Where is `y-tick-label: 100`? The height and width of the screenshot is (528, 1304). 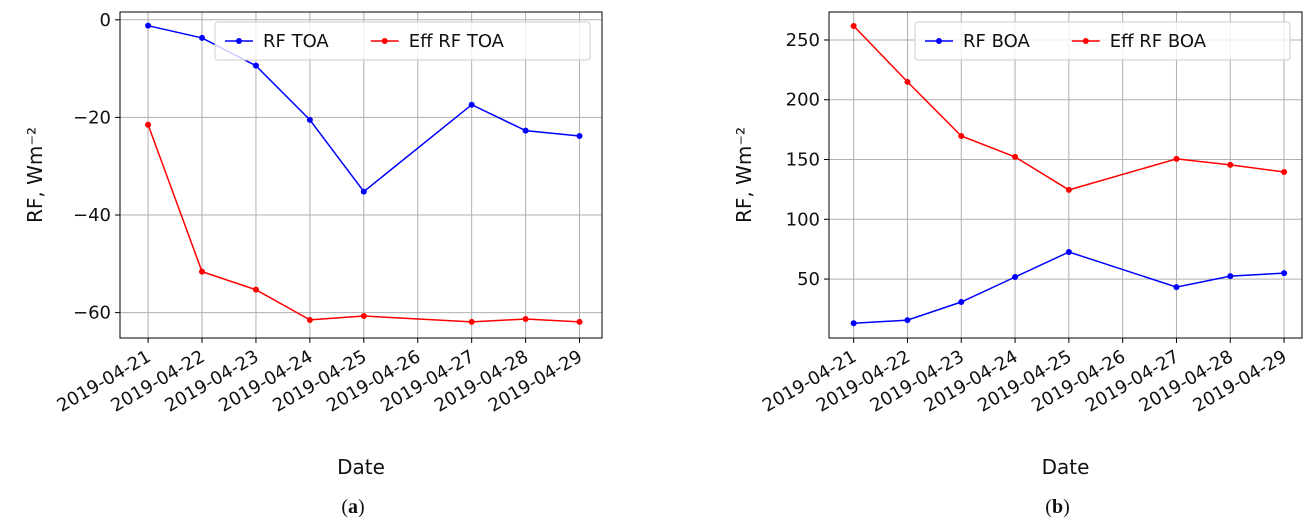
y-tick-label: 100 is located at coordinates (803, 219).